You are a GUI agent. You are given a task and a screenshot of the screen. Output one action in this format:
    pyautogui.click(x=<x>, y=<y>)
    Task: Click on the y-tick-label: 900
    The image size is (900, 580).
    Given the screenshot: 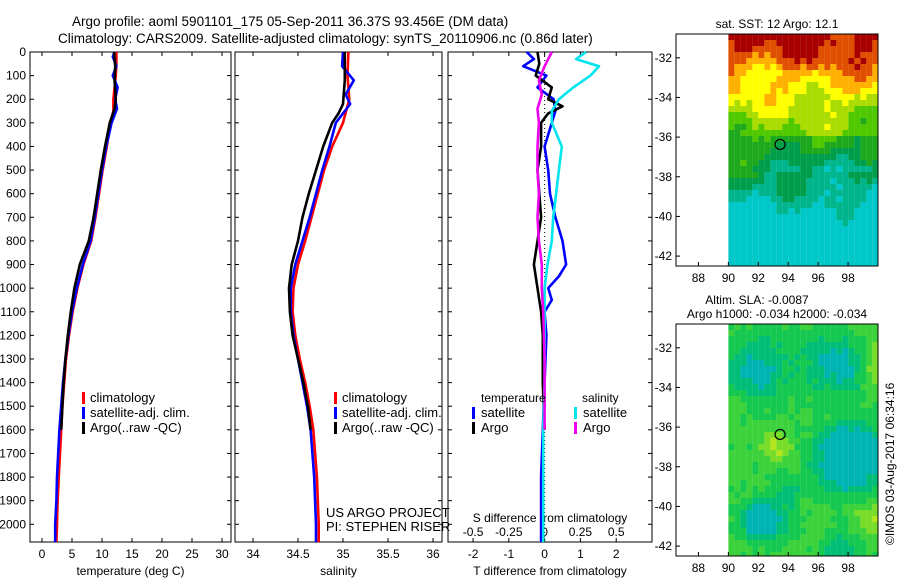 What is the action you would take?
    pyautogui.click(x=16, y=265)
    